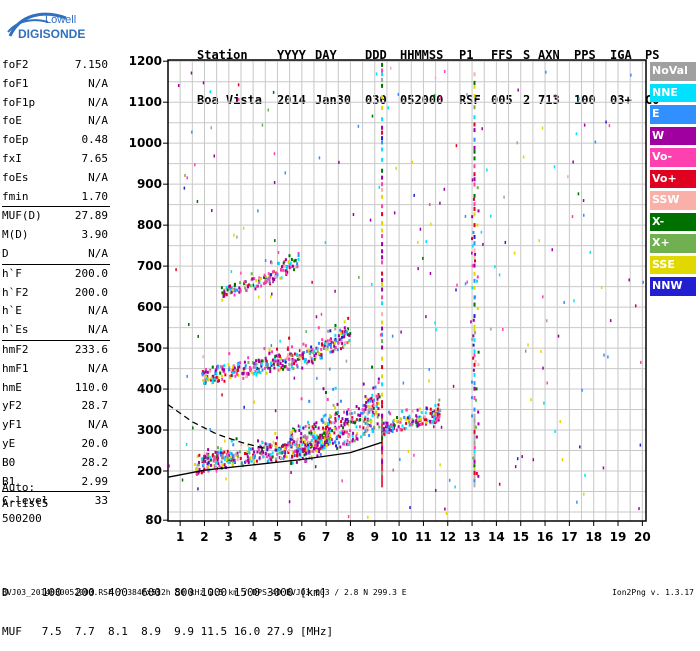  Describe the element at coordinates (91, 292) in the screenshot. I see `param-value: 200.0` at that location.